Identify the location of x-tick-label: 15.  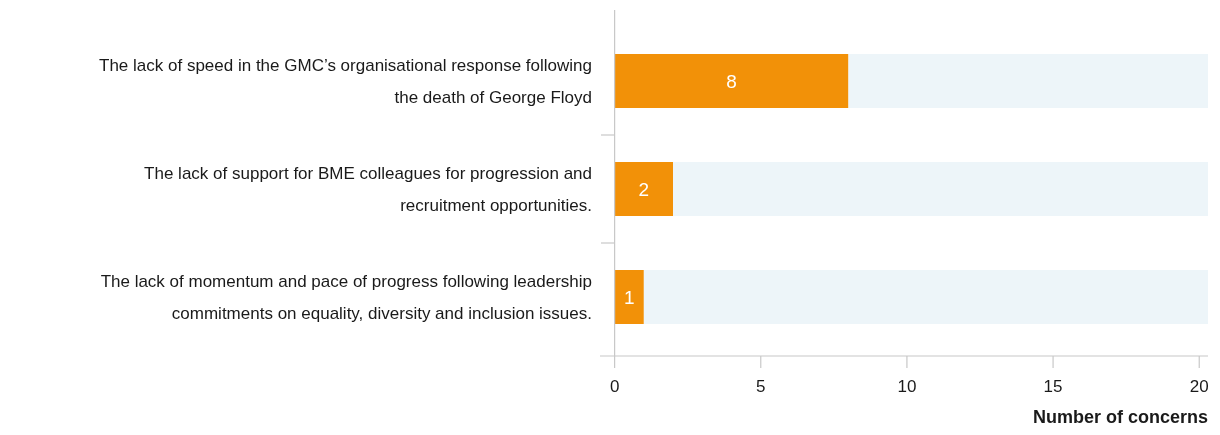
(1053, 386).